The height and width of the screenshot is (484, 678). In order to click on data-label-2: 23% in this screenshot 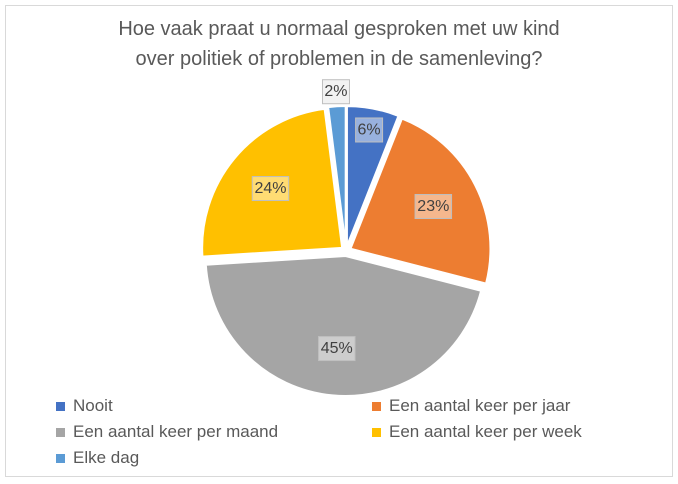, I will do `click(433, 207)`.